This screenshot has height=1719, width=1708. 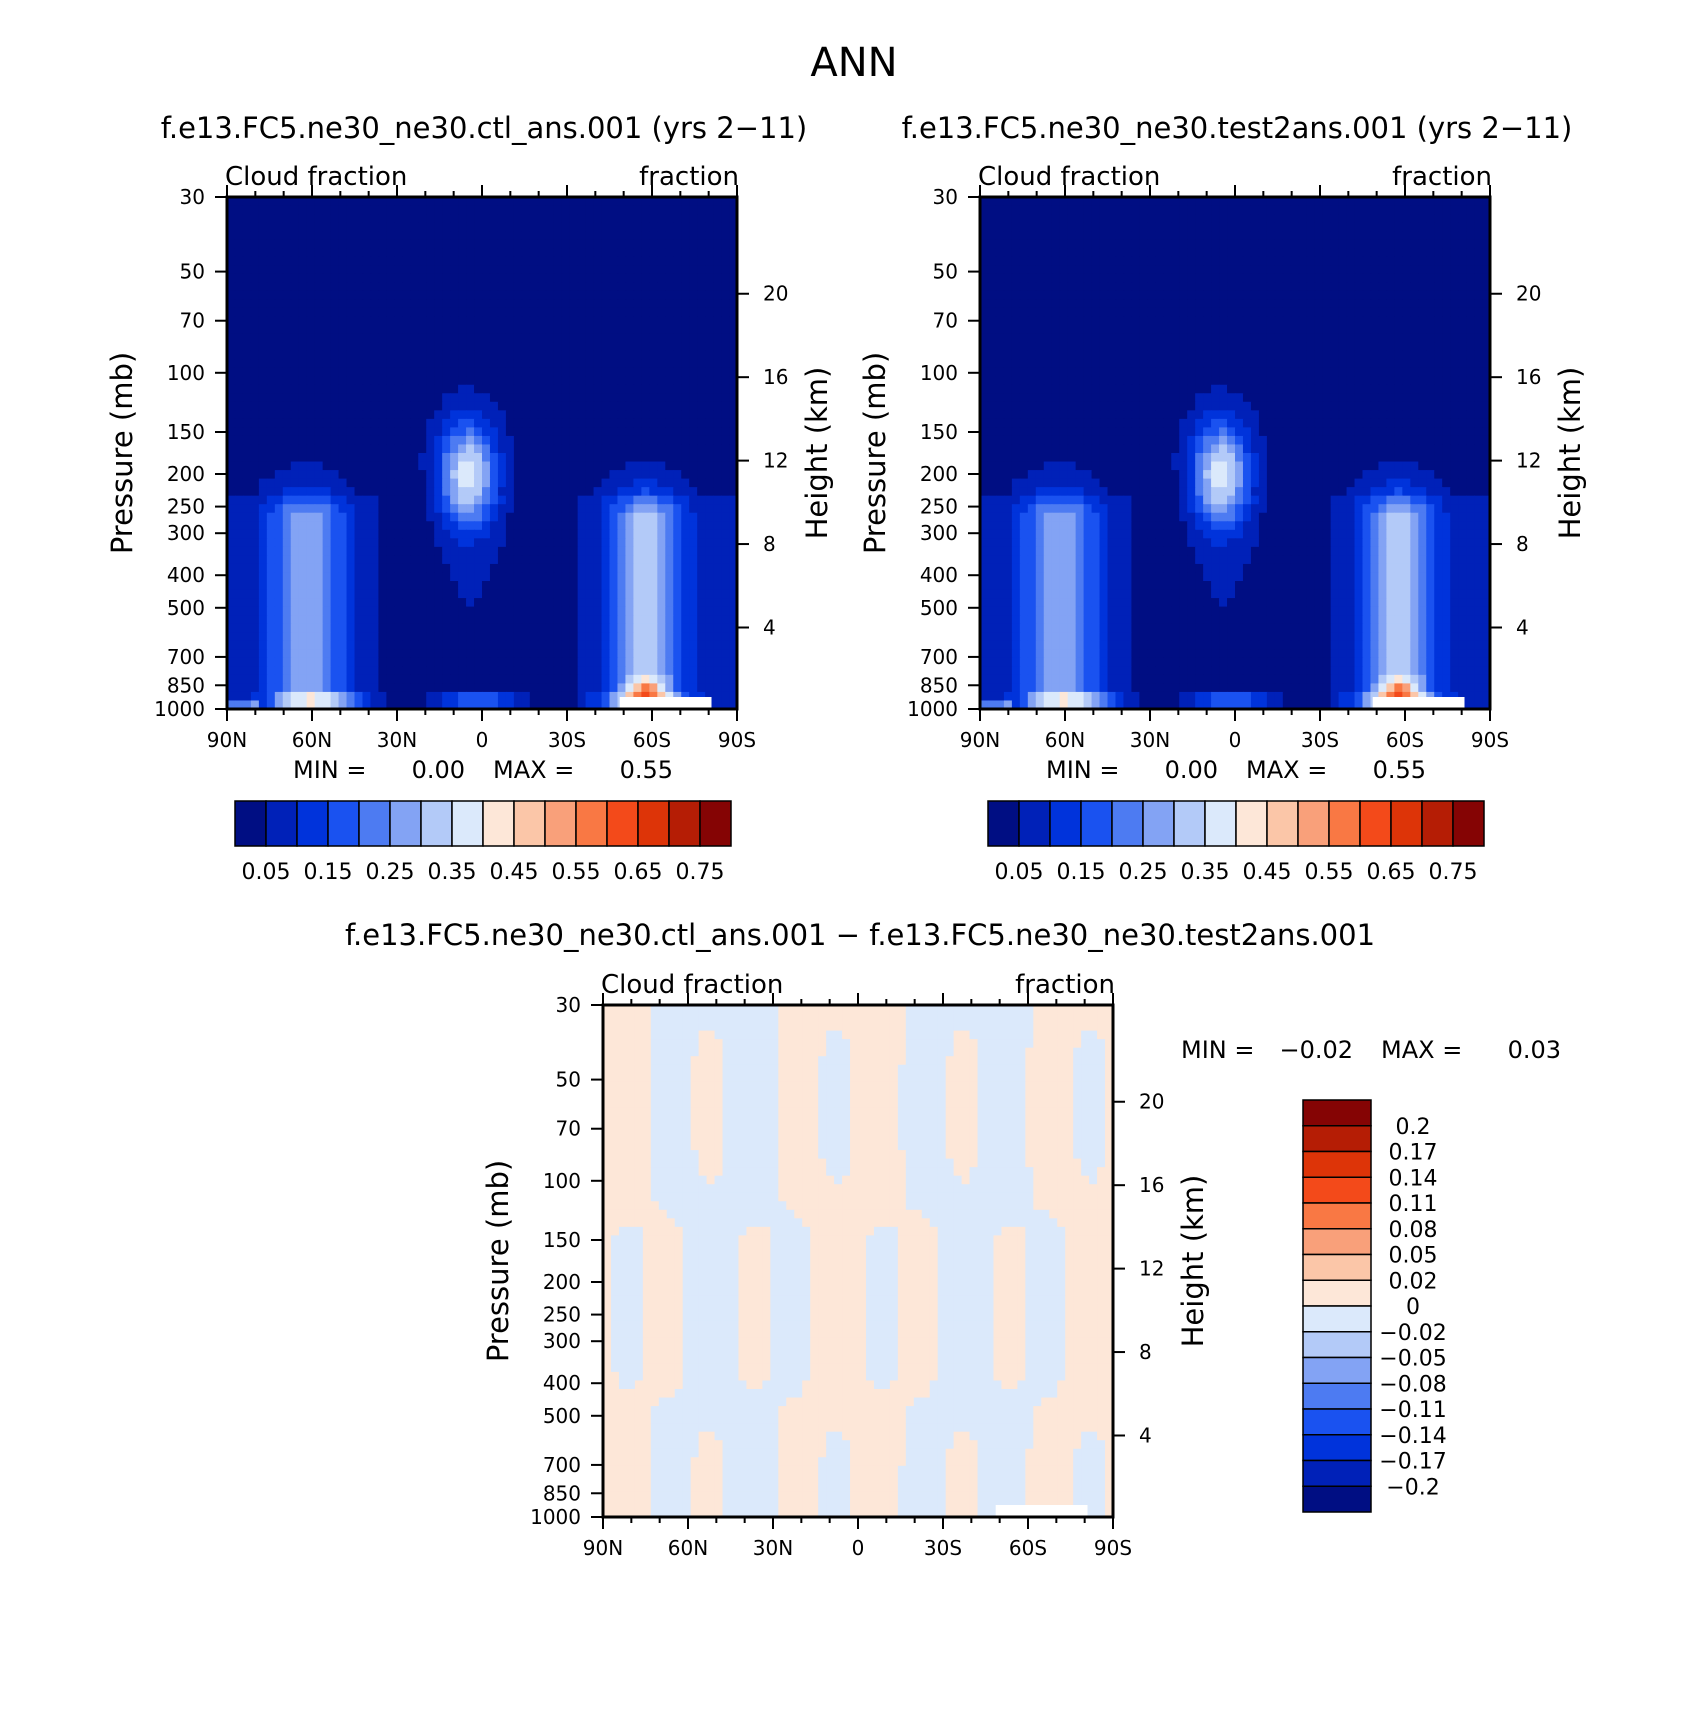 I want to click on colorbar-box, so click(x=529, y=823).